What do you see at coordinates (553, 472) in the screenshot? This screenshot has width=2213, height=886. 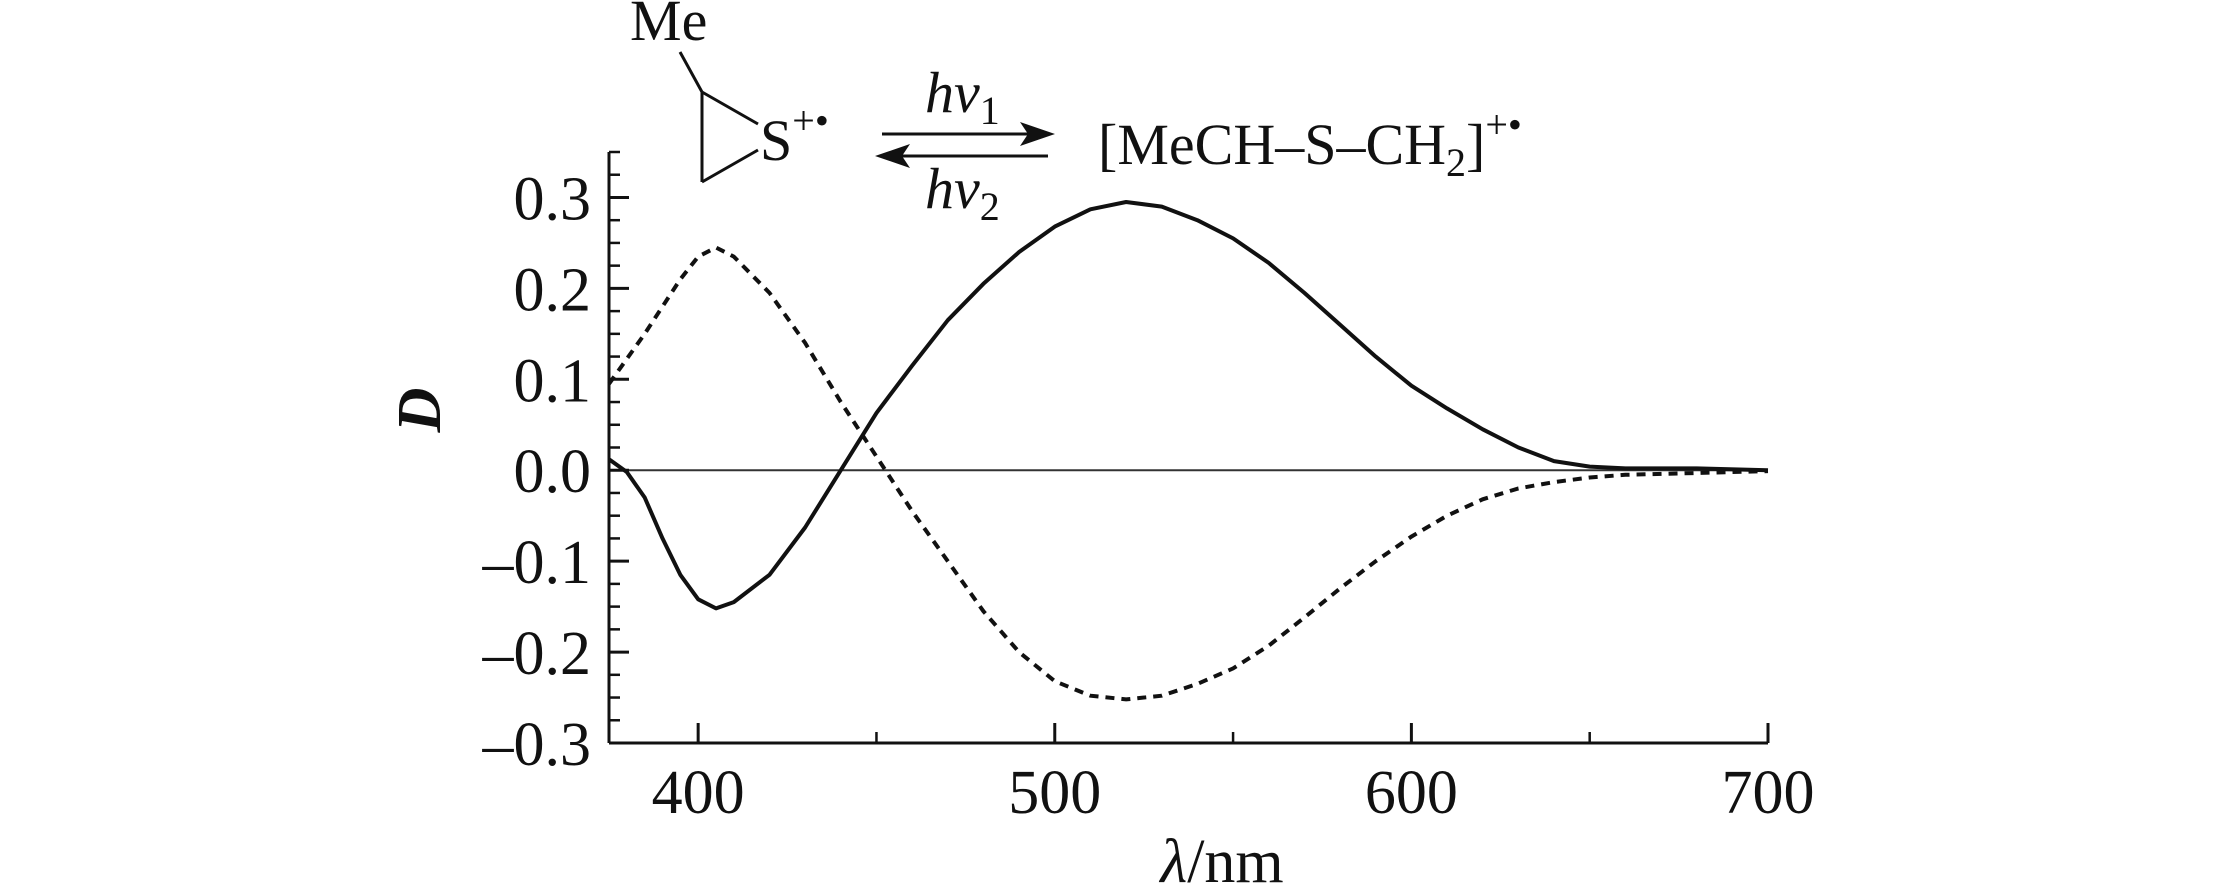 I see `y-tick-label: 0.0` at bounding box center [553, 472].